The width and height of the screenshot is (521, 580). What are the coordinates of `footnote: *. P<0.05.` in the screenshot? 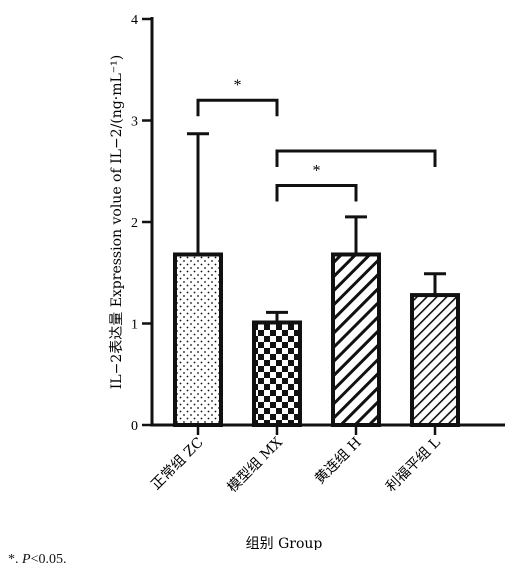 It's located at (37, 560).